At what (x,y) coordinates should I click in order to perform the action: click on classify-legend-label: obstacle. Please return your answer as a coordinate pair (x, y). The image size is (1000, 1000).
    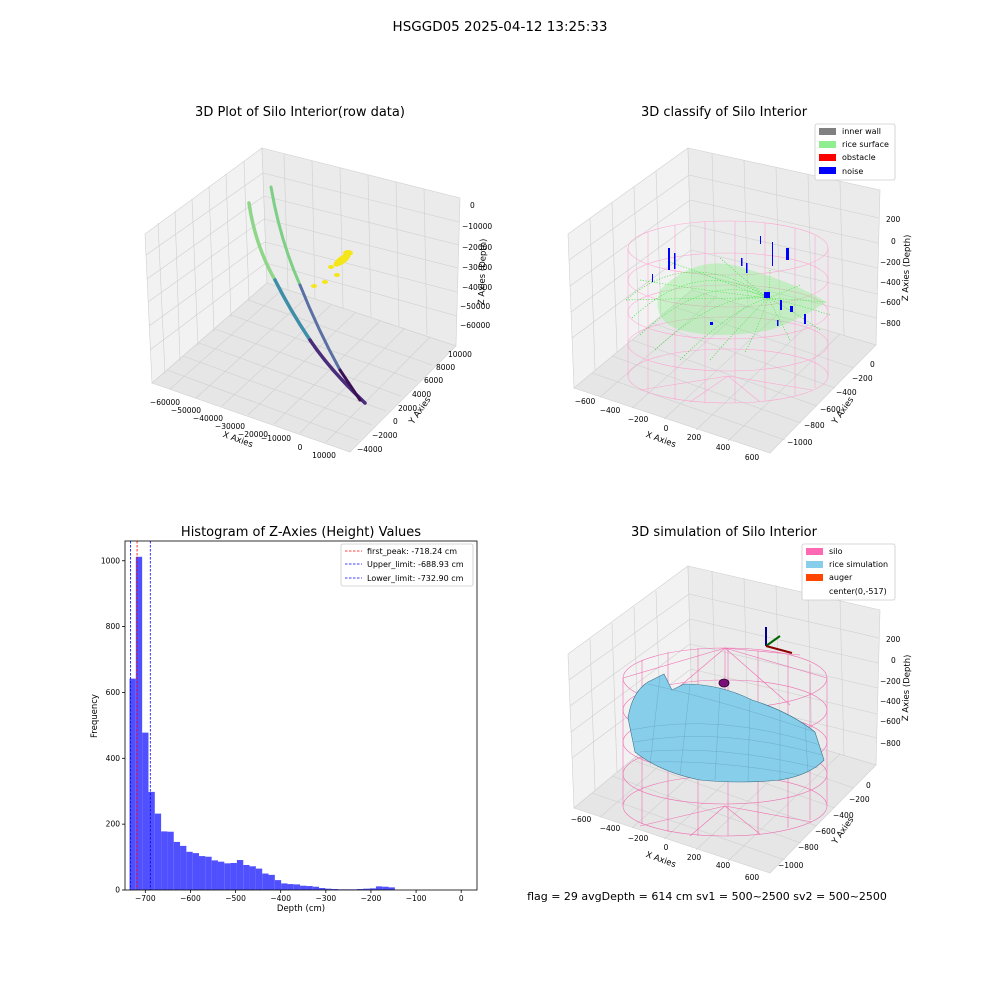
    Looking at the image, I should click on (859, 157).